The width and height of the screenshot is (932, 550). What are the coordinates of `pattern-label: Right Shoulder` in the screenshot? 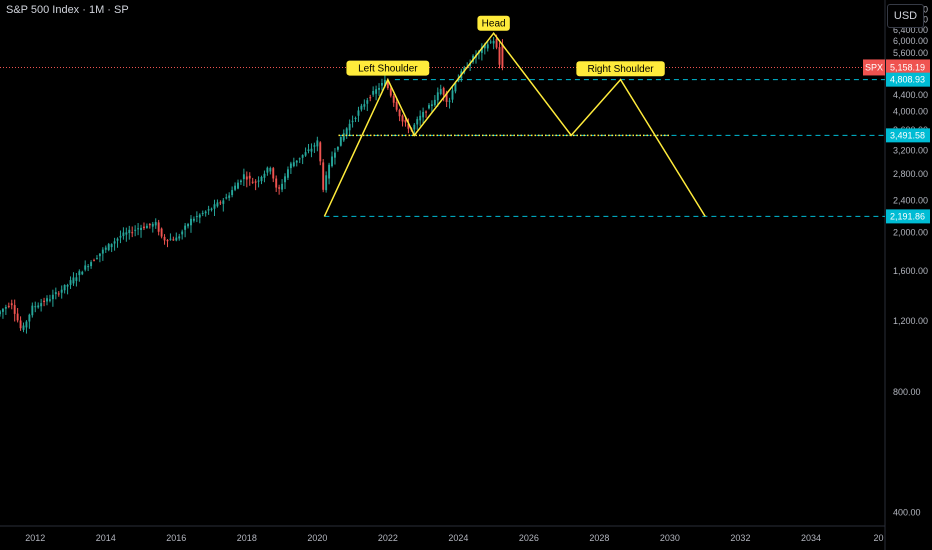 It's located at (620, 69).